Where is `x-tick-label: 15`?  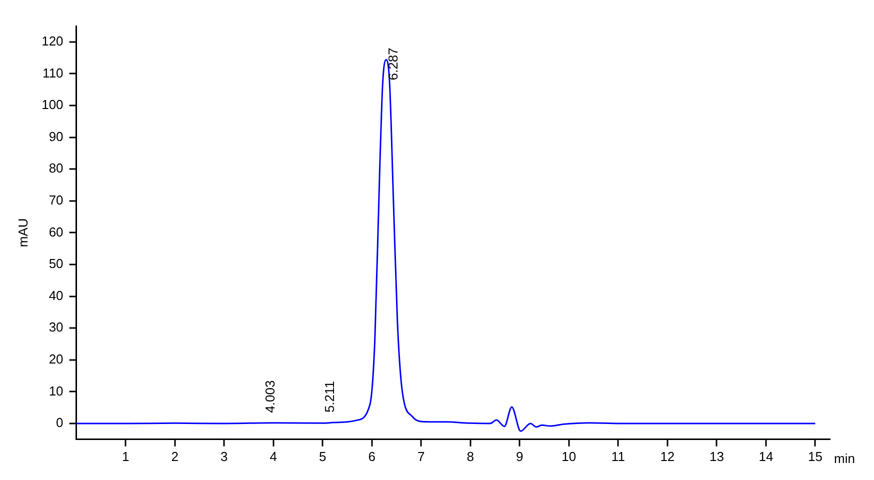 x-tick-label: 15 is located at coordinates (815, 456).